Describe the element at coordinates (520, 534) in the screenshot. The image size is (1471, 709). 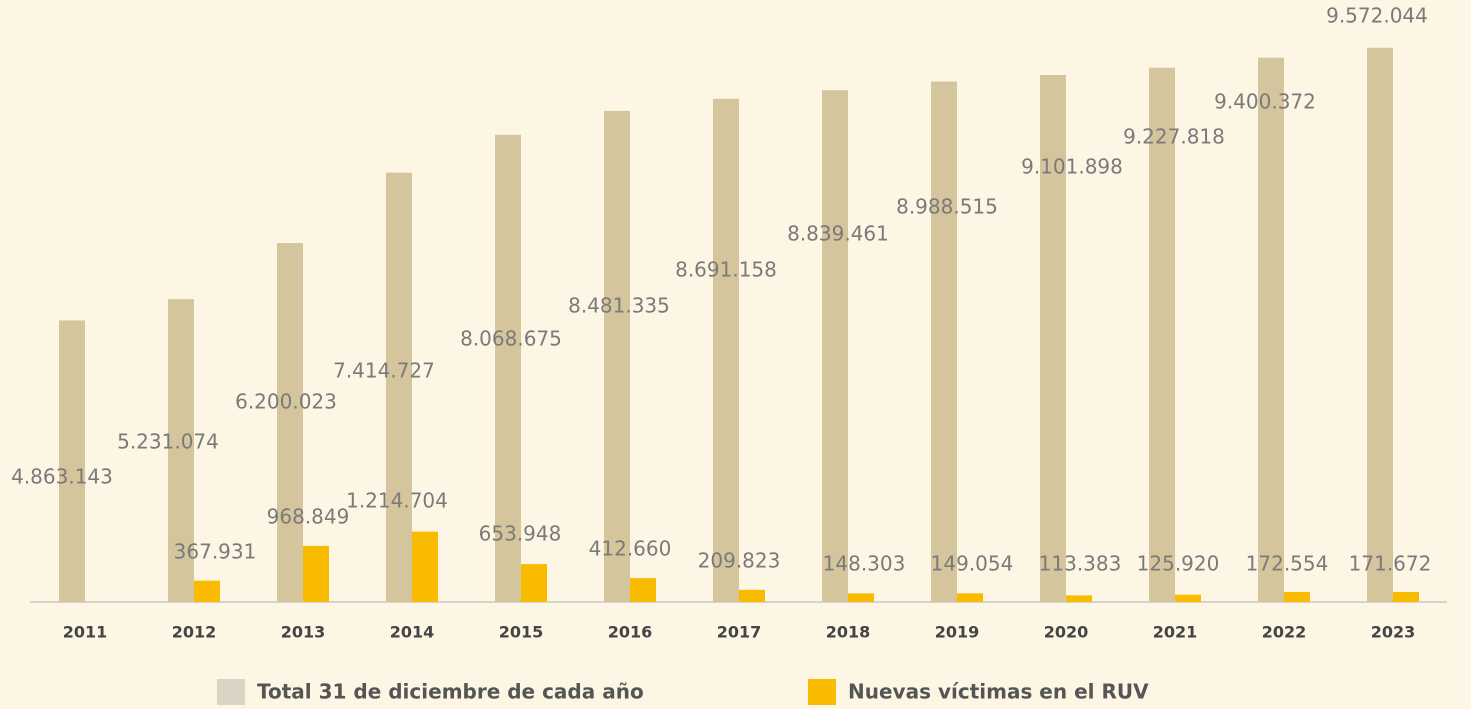
I see `data-label: 653.948` at that location.